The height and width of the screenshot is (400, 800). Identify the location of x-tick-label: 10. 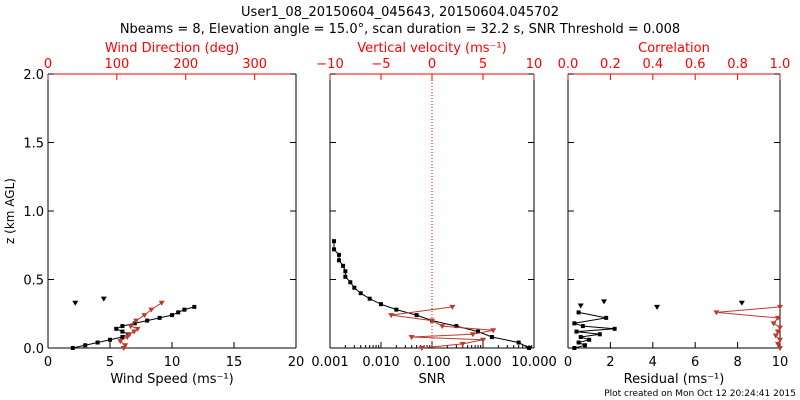
(780, 362).